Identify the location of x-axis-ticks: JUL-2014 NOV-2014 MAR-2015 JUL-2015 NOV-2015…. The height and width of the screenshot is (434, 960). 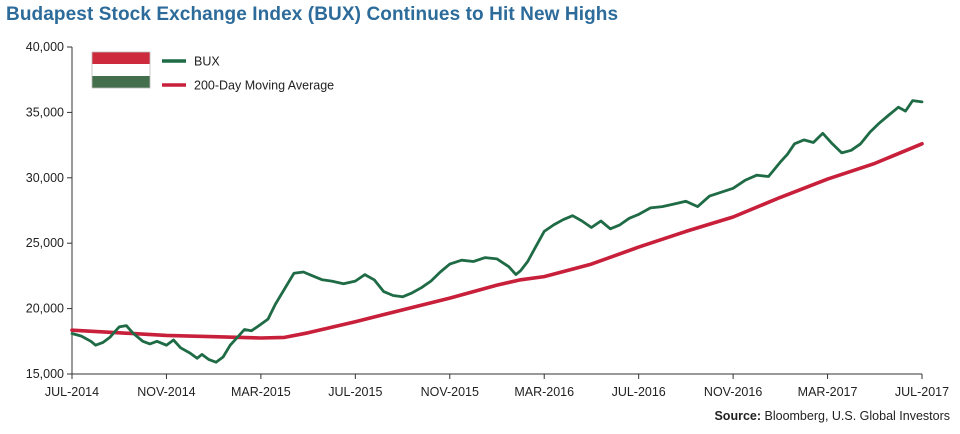
(497, 386).